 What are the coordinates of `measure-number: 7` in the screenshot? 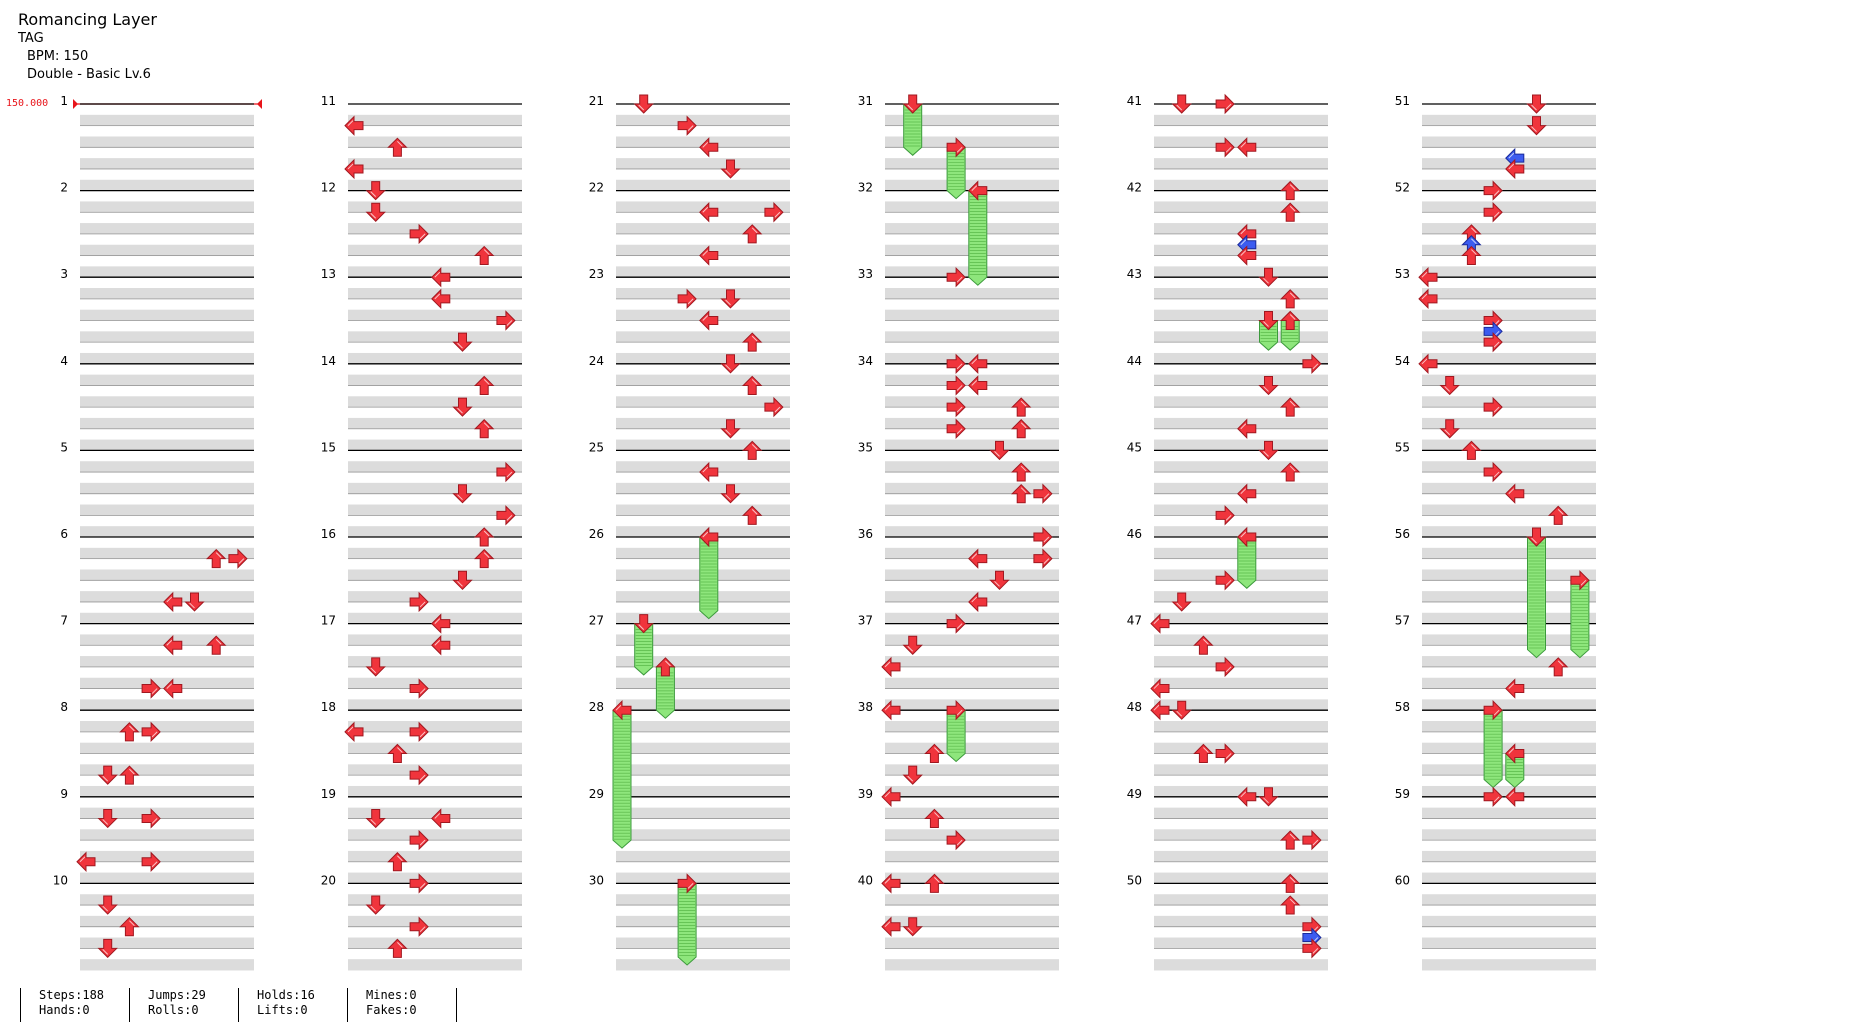 It's located at (64, 621).